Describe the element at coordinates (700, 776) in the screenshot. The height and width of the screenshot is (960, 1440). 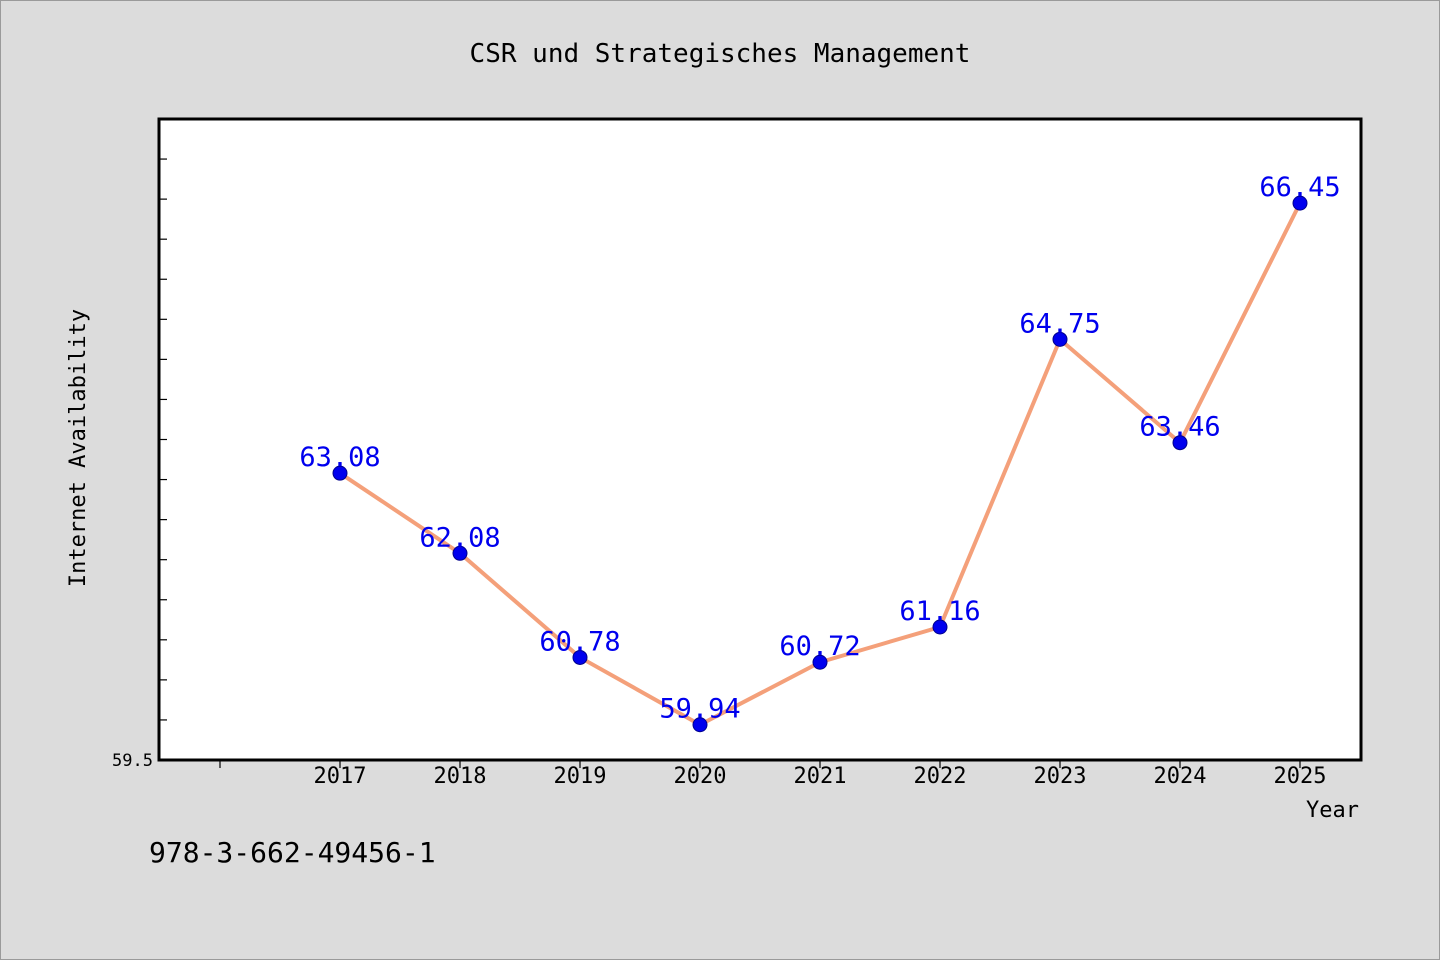
I see `x-tick-label: 2020` at that location.